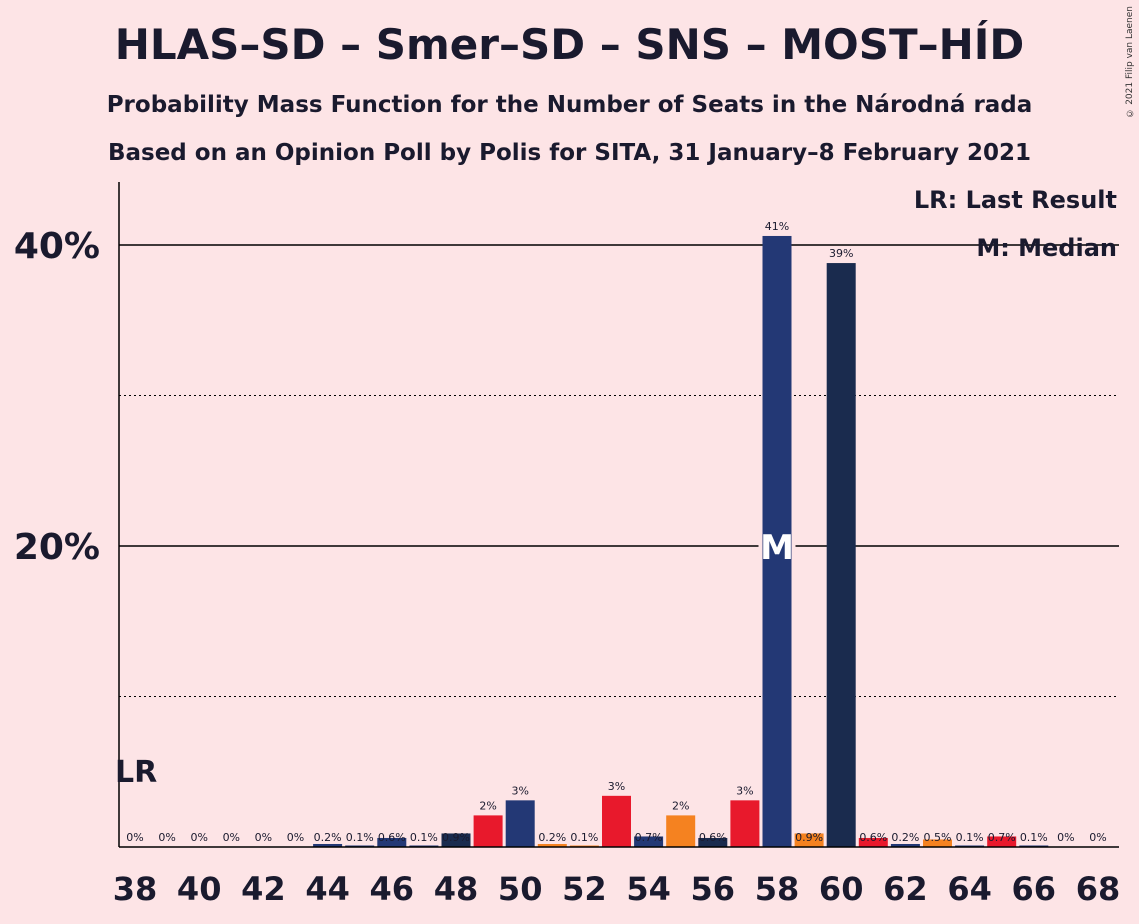 The image size is (1139, 924). What do you see at coordinates (777, 889) in the screenshot?
I see `x-tick-label: 58` at bounding box center [777, 889].